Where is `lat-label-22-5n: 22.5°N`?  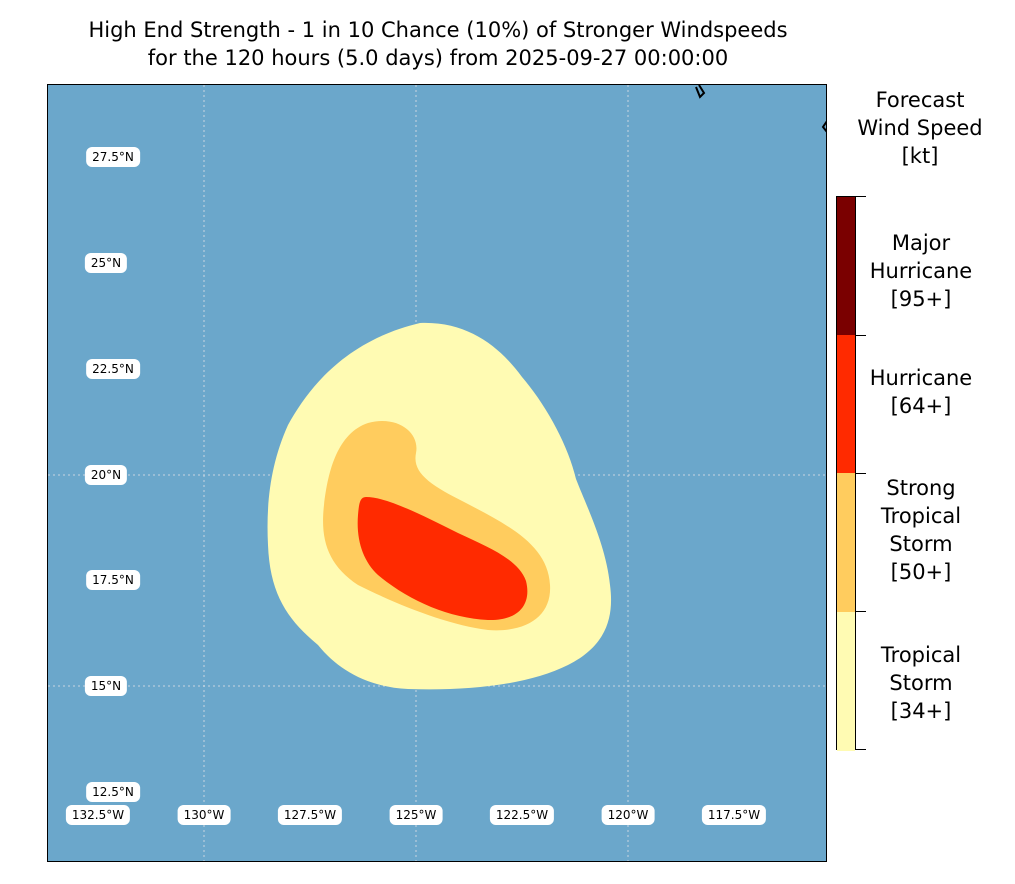
lat-label-22-5n: 22.5°N is located at coordinates (113, 369).